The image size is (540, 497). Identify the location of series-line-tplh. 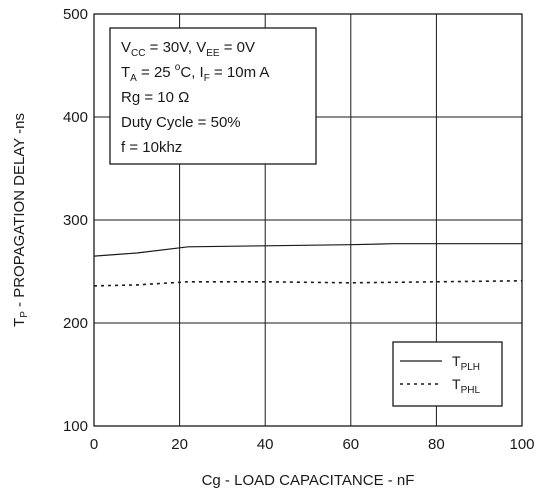
(307, 250).